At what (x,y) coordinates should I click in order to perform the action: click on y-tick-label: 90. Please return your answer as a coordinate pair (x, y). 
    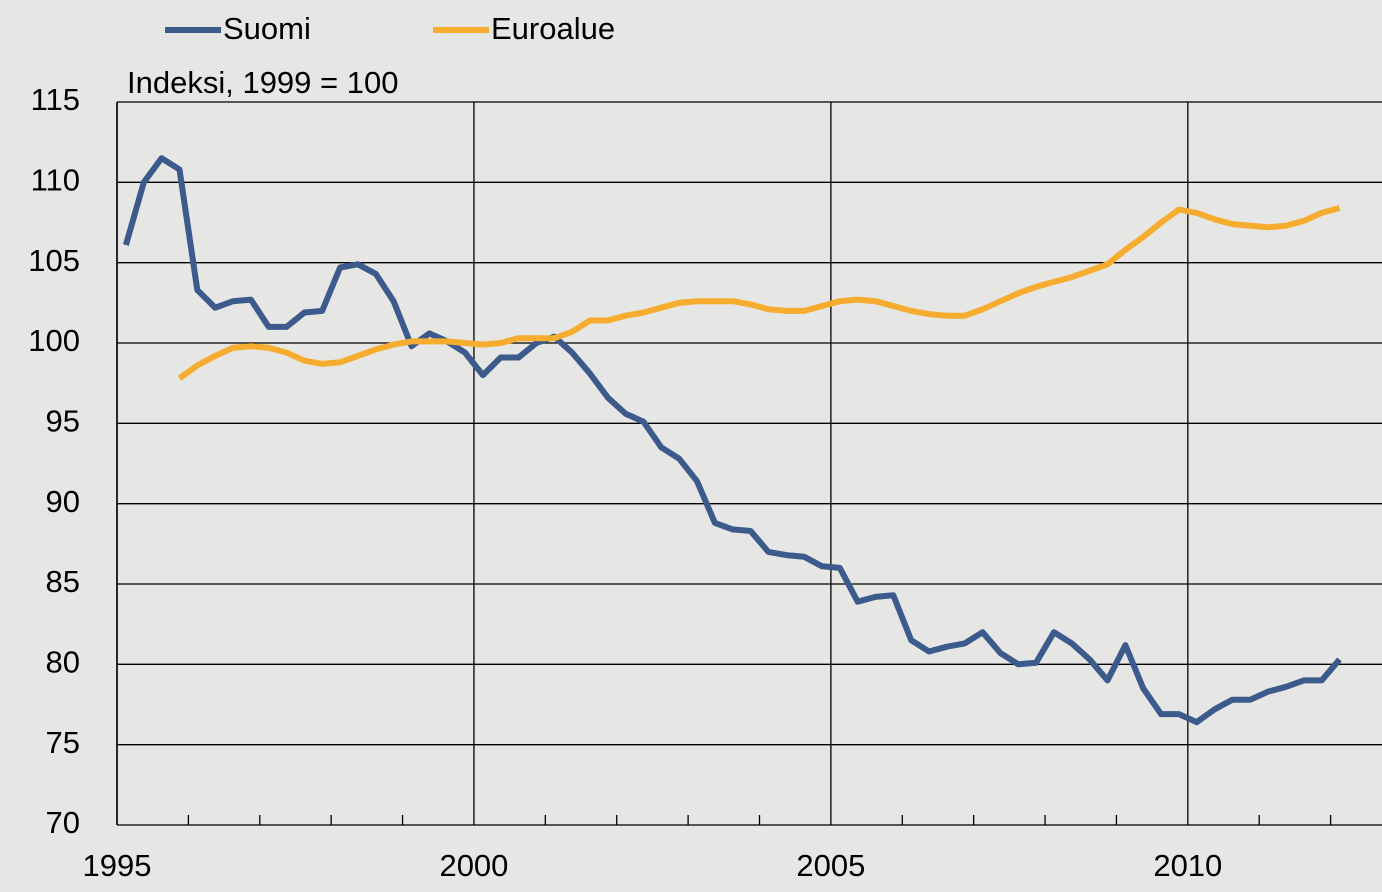
    Looking at the image, I should click on (63, 501).